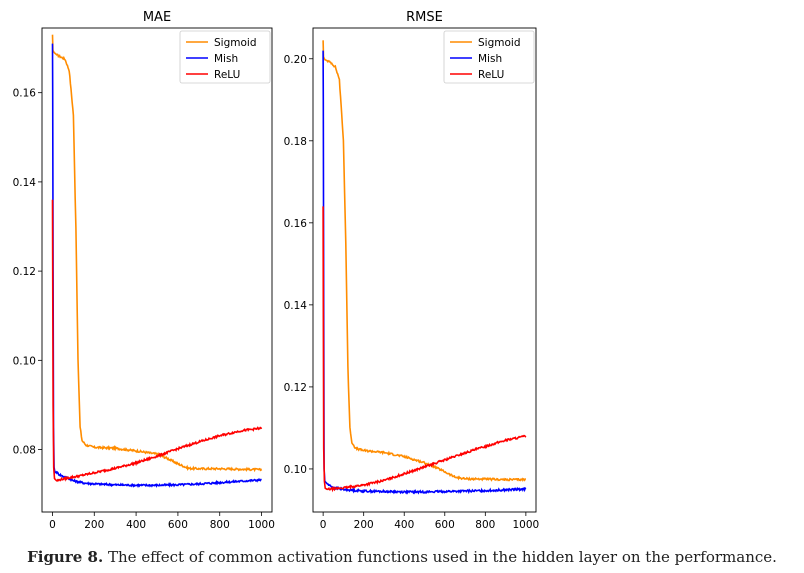  What do you see at coordinates (424, 17) in the screenshot?
I see `chart-title: RMSE` at bounding box center [424, 17].